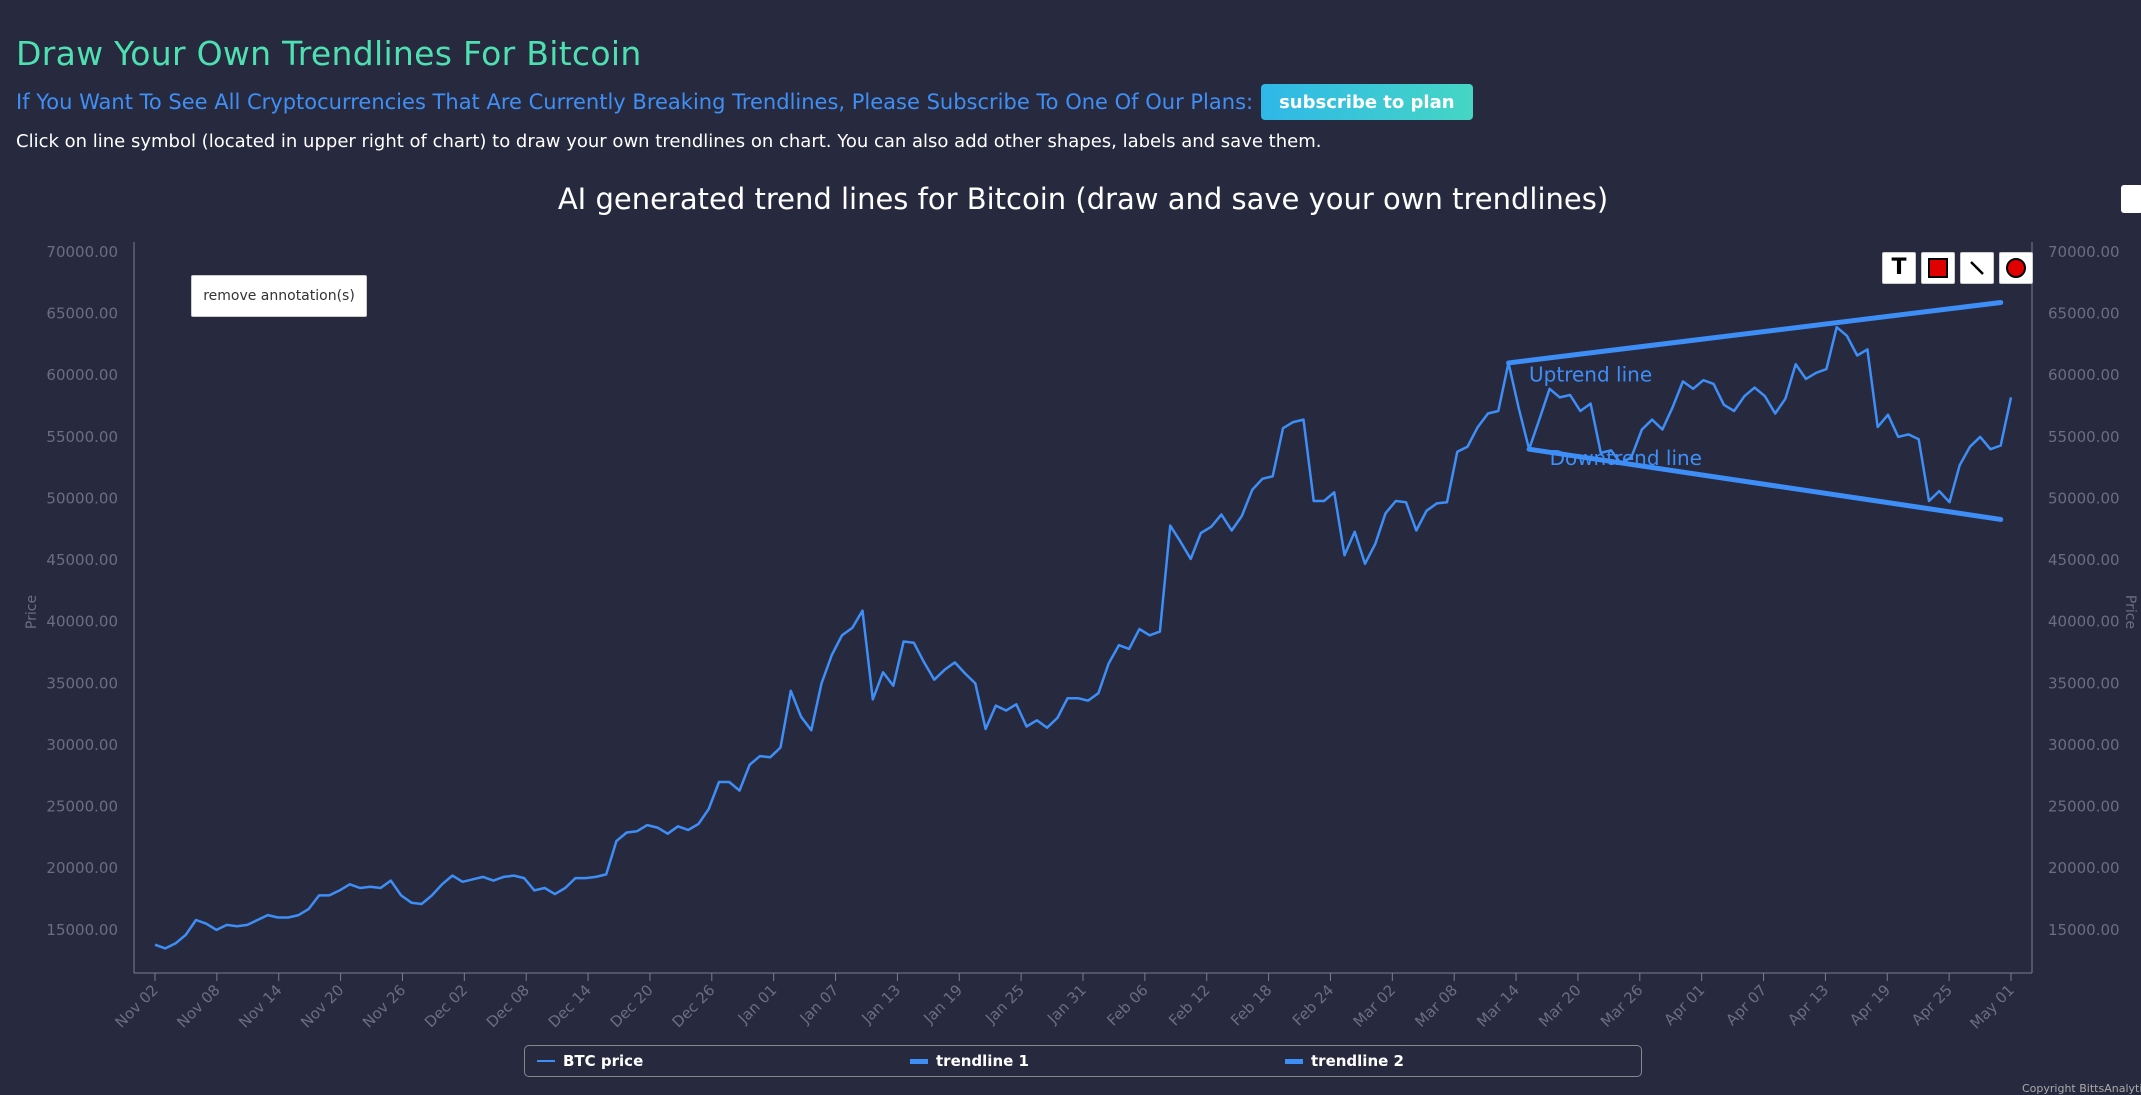 The height and width of the screenshot is (1095, 2141). Describe the element at coordinates (1685, 1005) in the screenshot. I see `x-tick-label: Apr 01` at that location.